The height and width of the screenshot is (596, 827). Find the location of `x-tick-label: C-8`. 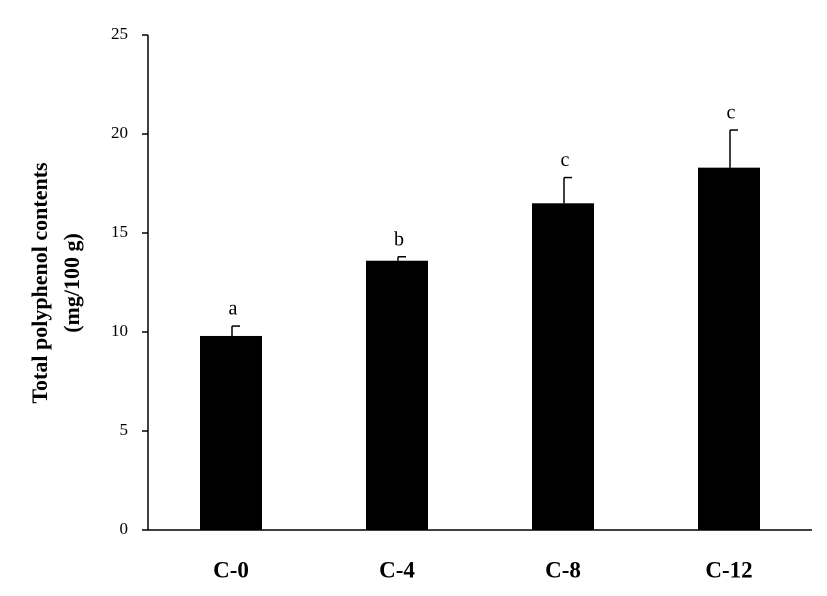

x-tick-label: C-8 is located at coordinates (563, 569).